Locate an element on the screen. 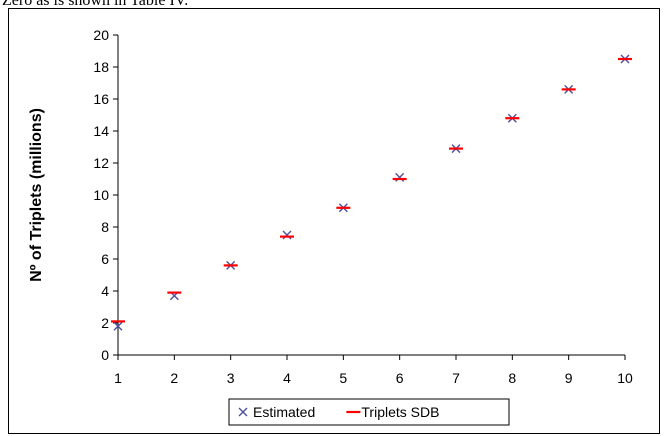 Image resolution: width=666 pixels, height=436 pixels. legend-box is located at coordinates (369, 412).